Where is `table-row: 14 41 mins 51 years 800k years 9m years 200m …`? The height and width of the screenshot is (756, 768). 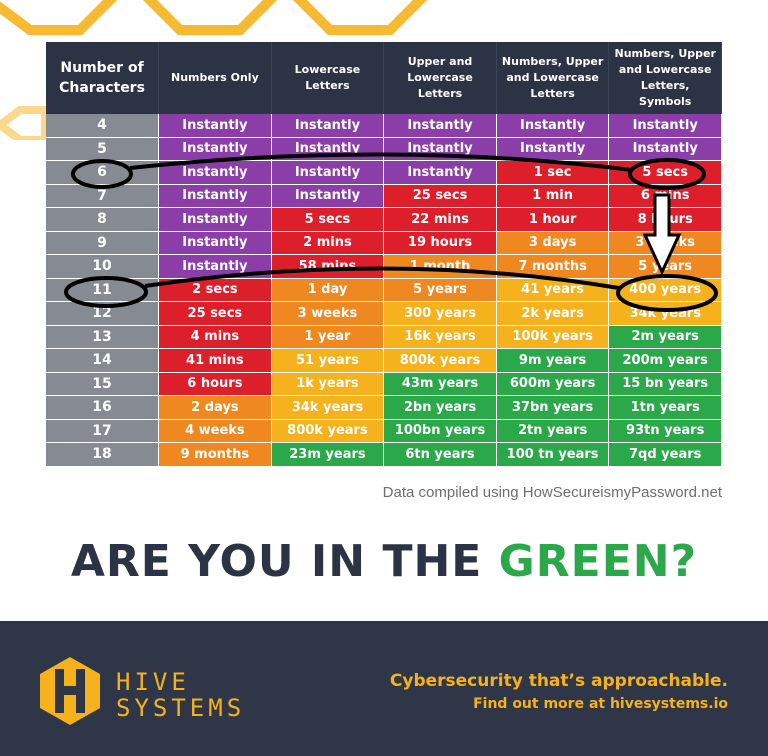 table-row: 14 41 mins 51 years 800k years 9m years 200m … is located at coordinates (384, 360).